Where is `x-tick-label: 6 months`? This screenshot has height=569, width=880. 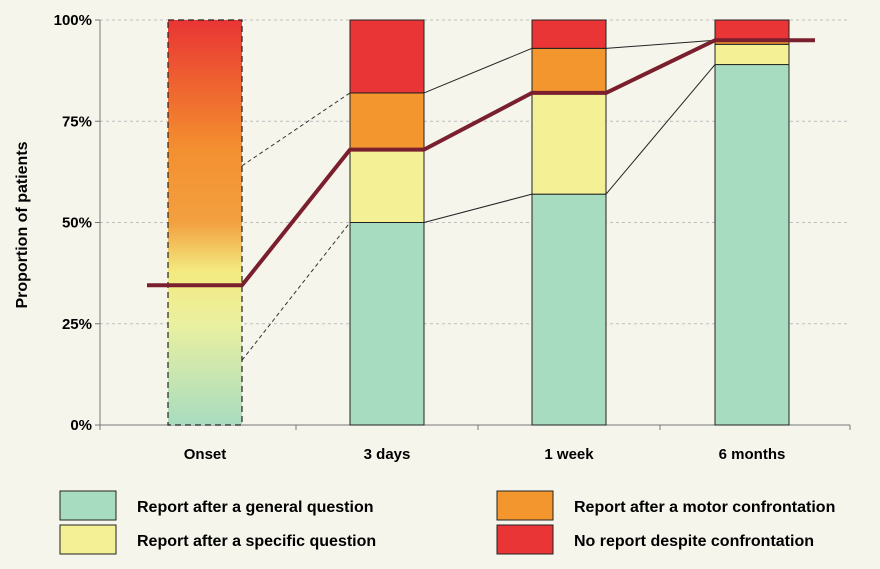
x-tick-label: 6 months is located at coordinates (752, 454).